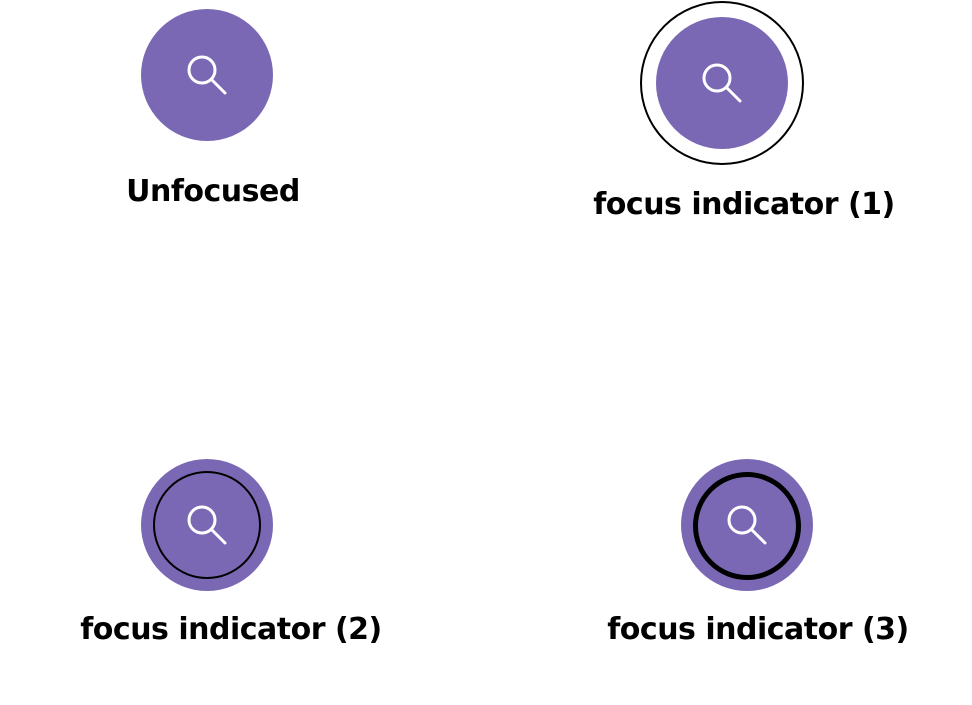  Describe the element at coordinates (213, 191) in the screenshot. I see `state-label: Unfocused` at that location.